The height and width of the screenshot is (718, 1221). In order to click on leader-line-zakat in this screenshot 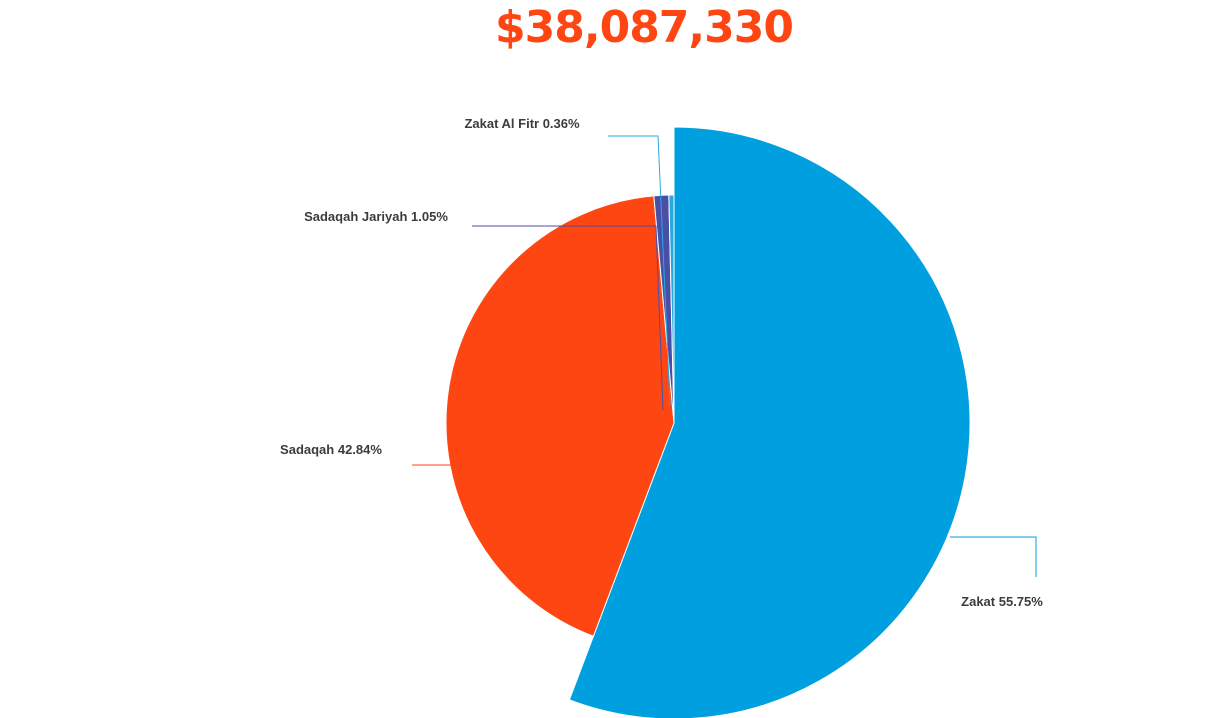, I will do `click(993, 556)`.